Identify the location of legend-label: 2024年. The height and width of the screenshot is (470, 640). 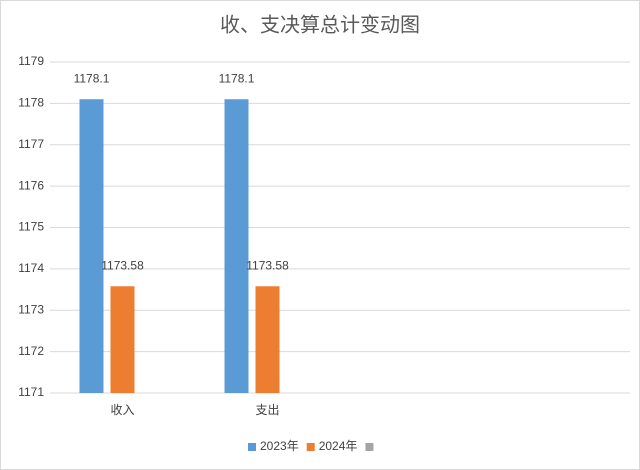
(338, 446).